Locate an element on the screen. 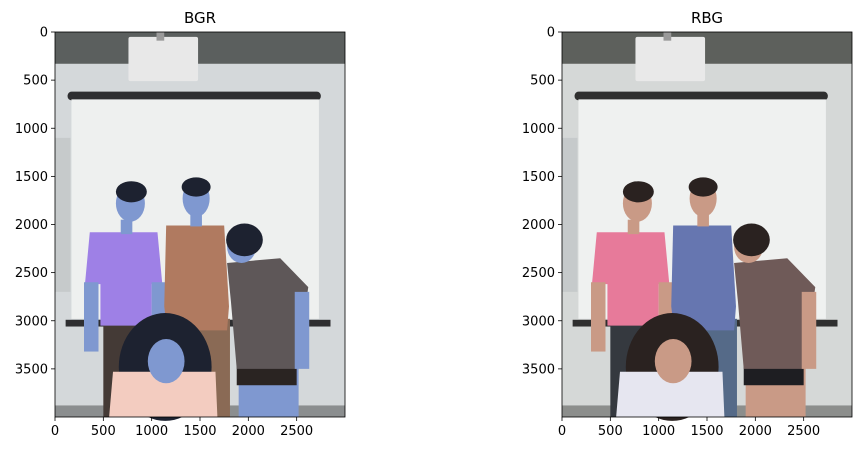 This screenshot has width=860, height=451. rbg-subplot-title: RBG is located at coordinates (707, 18).